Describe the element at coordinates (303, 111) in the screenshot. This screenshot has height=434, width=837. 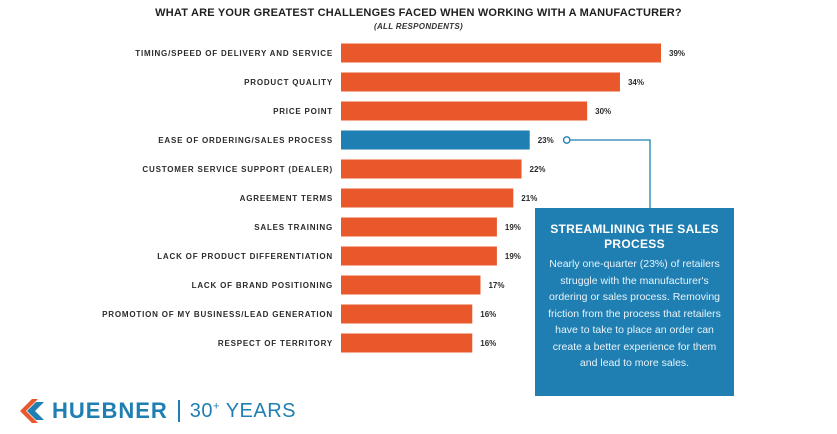
I see `category-label: PRICE POINT` at that location.